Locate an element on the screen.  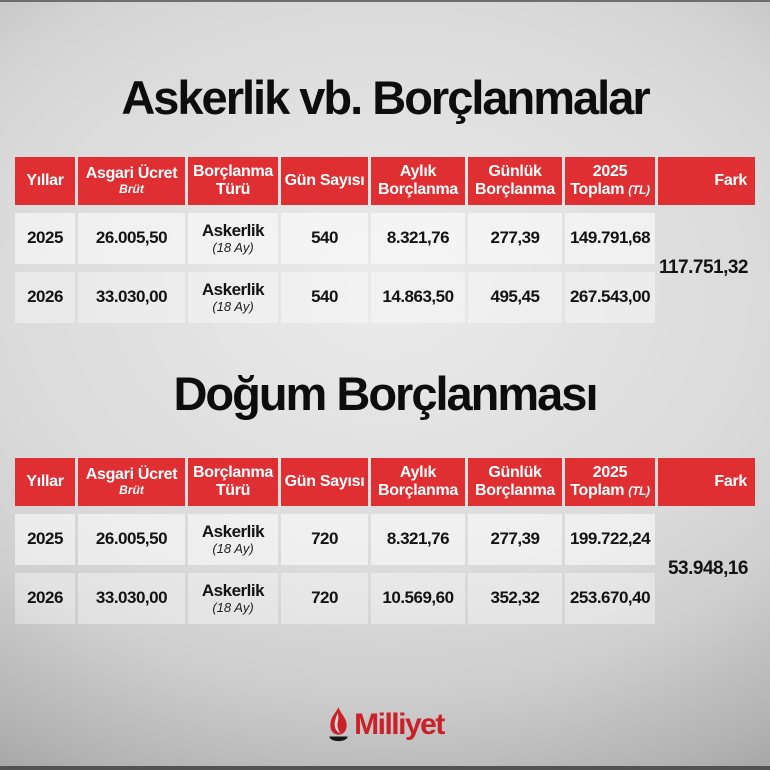
bottom-edge-line is located at coordinates (385, 768).